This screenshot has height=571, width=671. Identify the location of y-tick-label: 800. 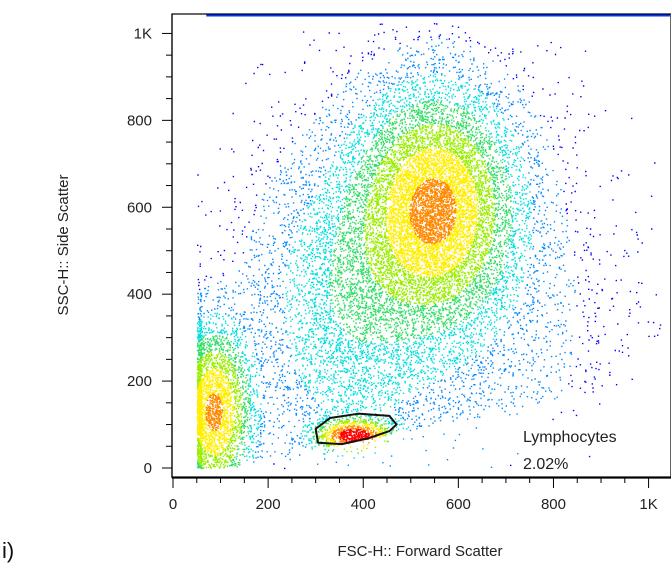
(139, 120).